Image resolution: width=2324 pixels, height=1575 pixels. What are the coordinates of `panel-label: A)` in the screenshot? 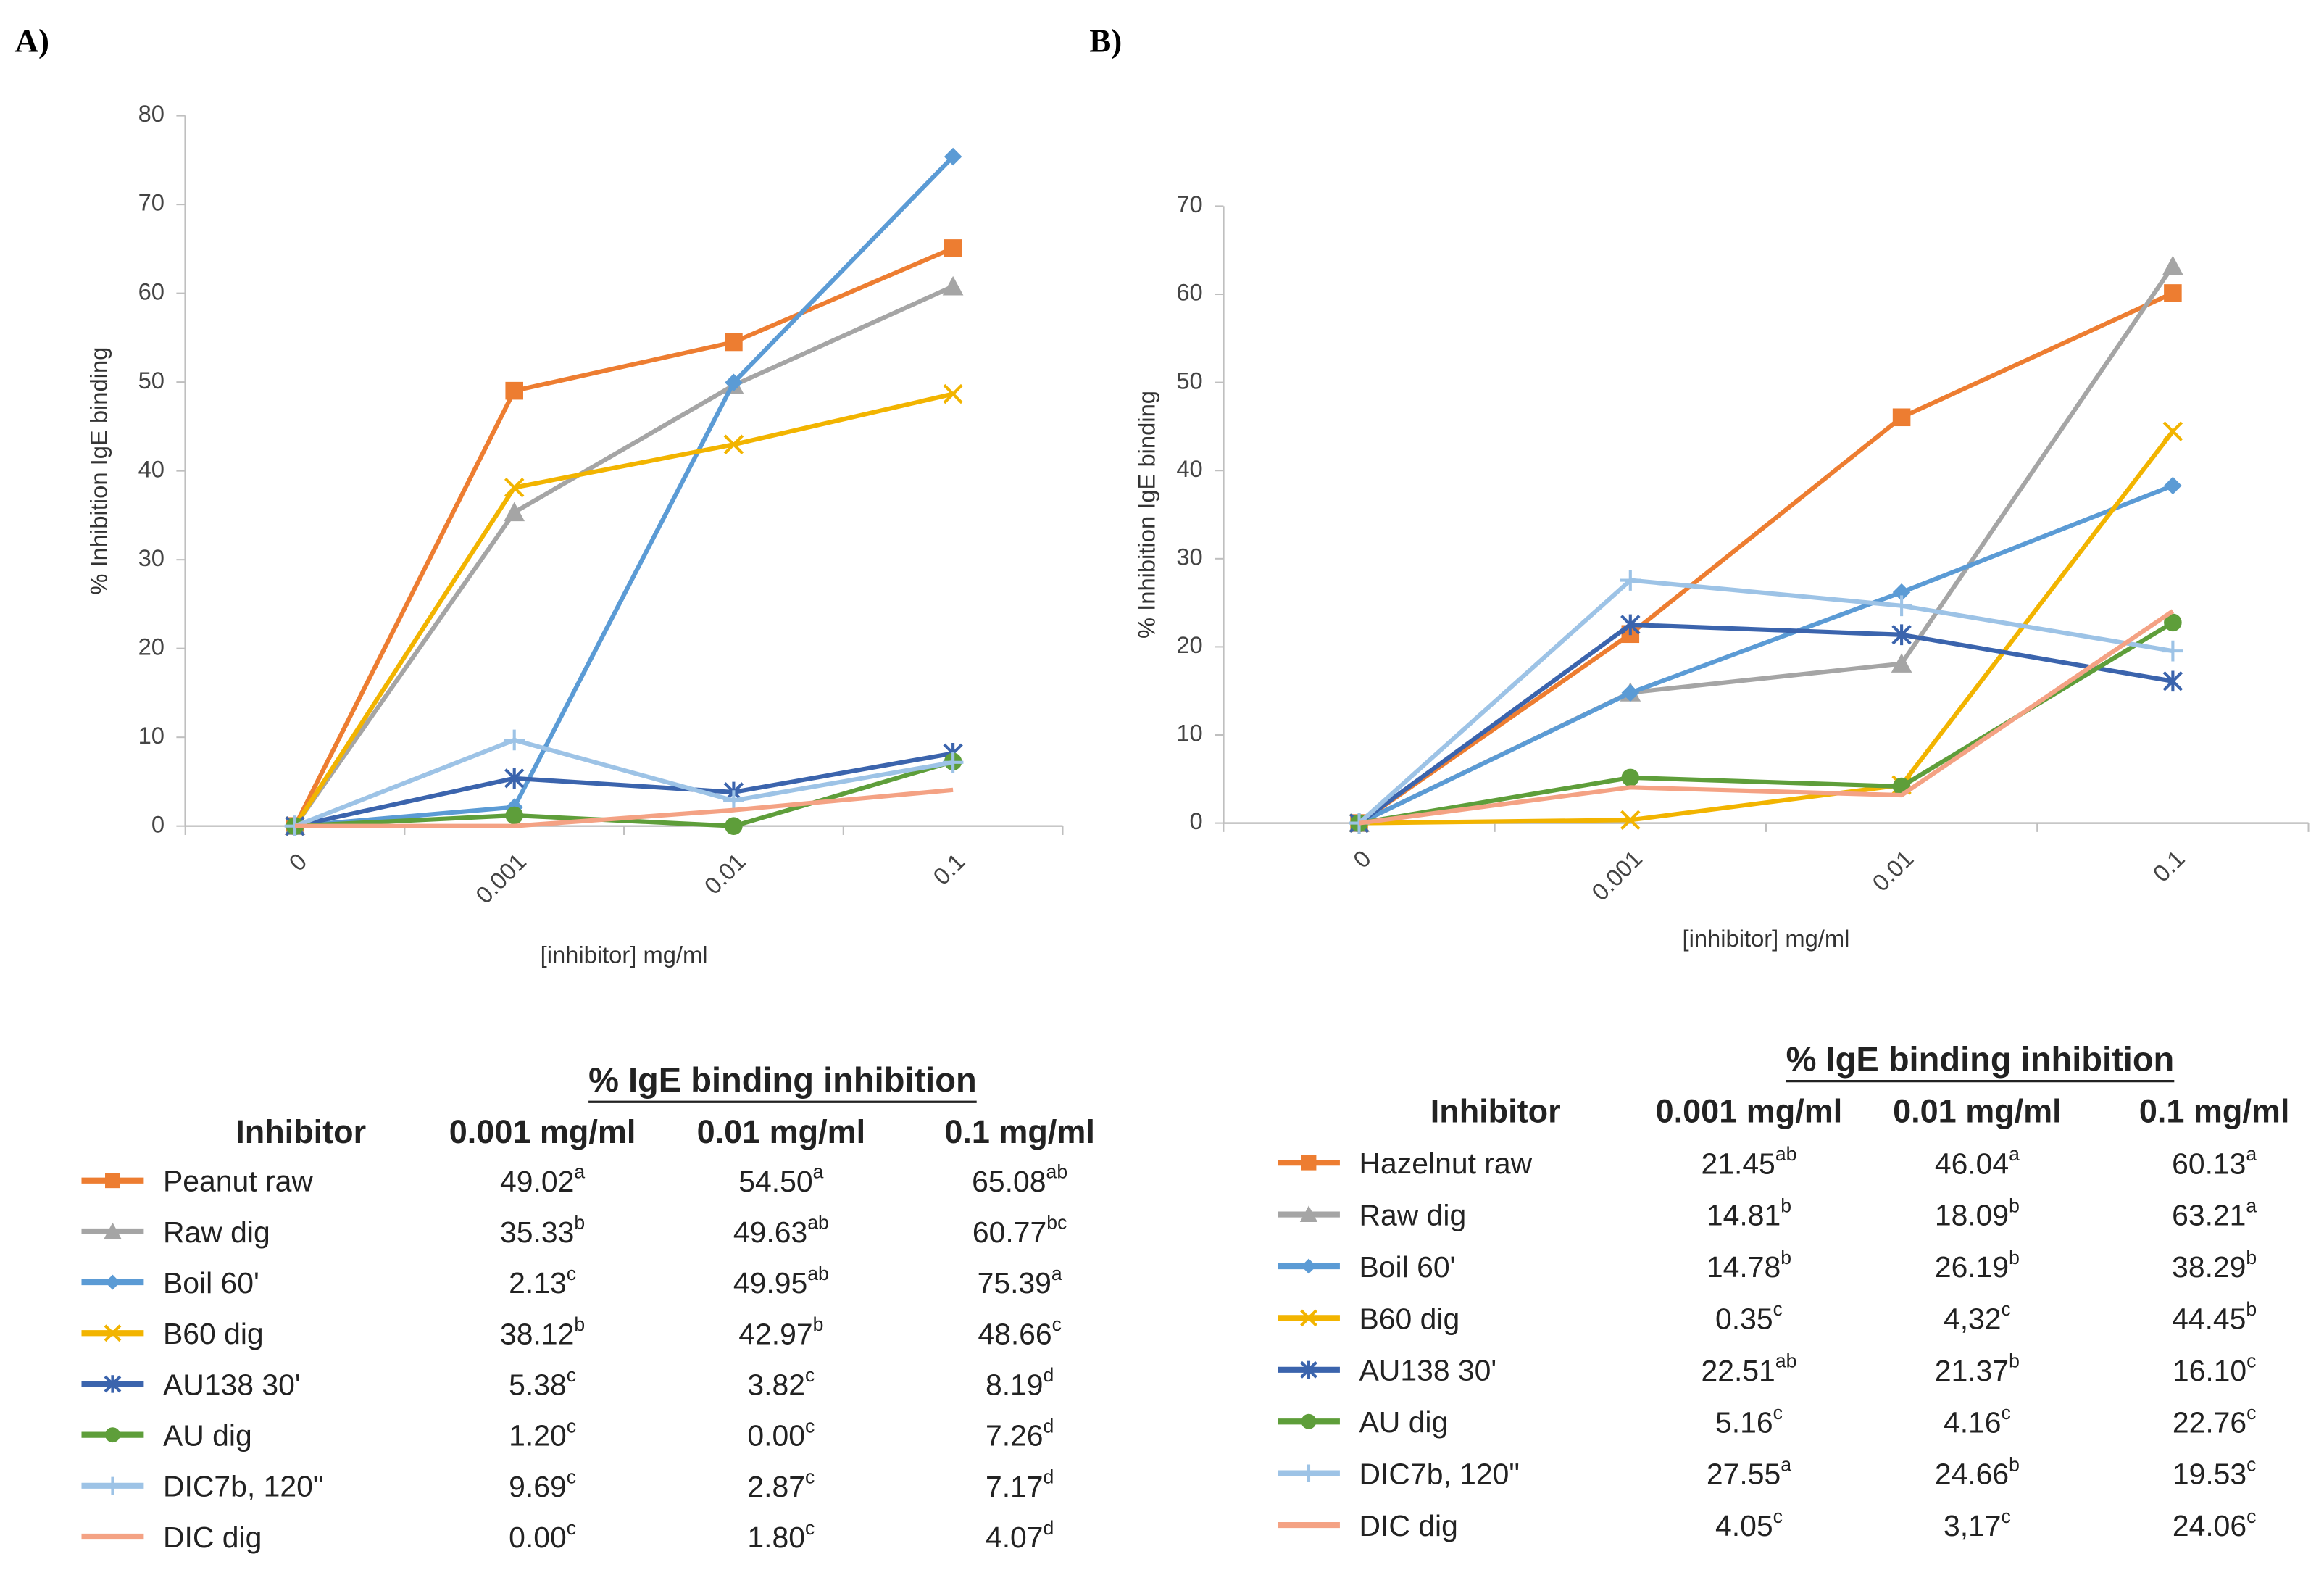 It's located at (31, 41).